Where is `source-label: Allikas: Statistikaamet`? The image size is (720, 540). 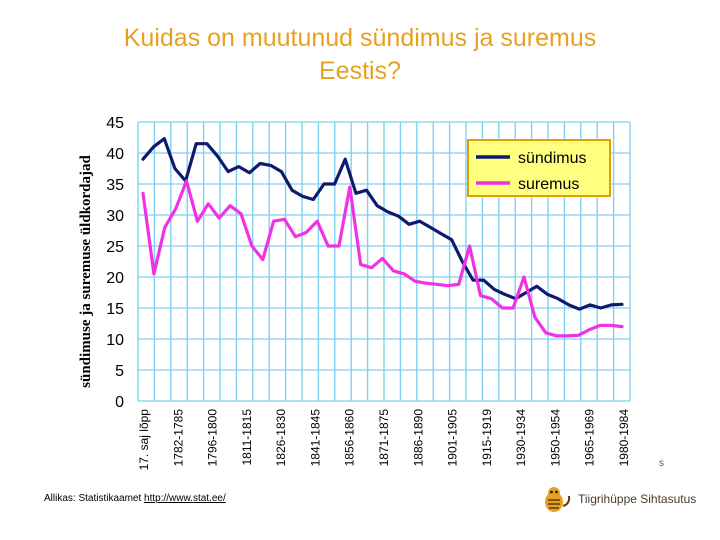
source-label: Allikas: Statistikaamet is located at coordinates (94, 498).